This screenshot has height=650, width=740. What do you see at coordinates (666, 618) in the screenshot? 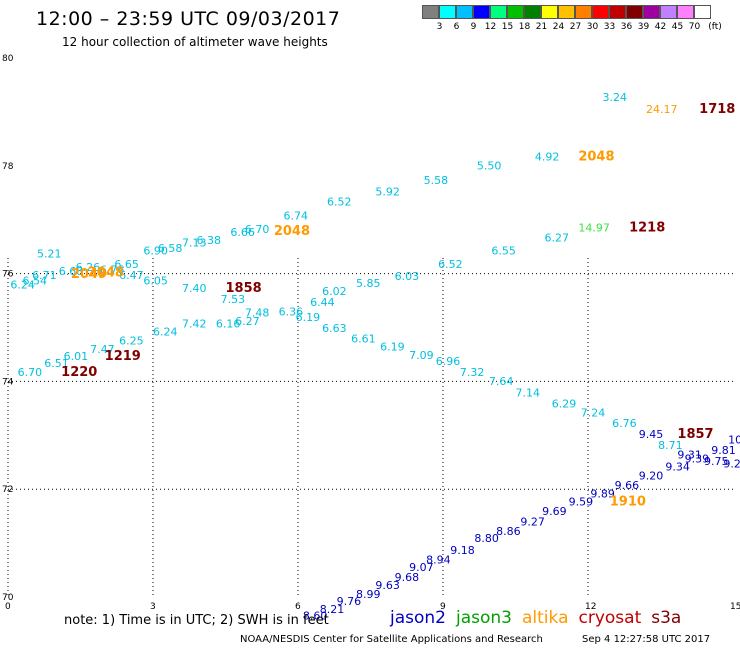
I see `legend-entry-s3a: s3a` at bounding box center [666, 618].